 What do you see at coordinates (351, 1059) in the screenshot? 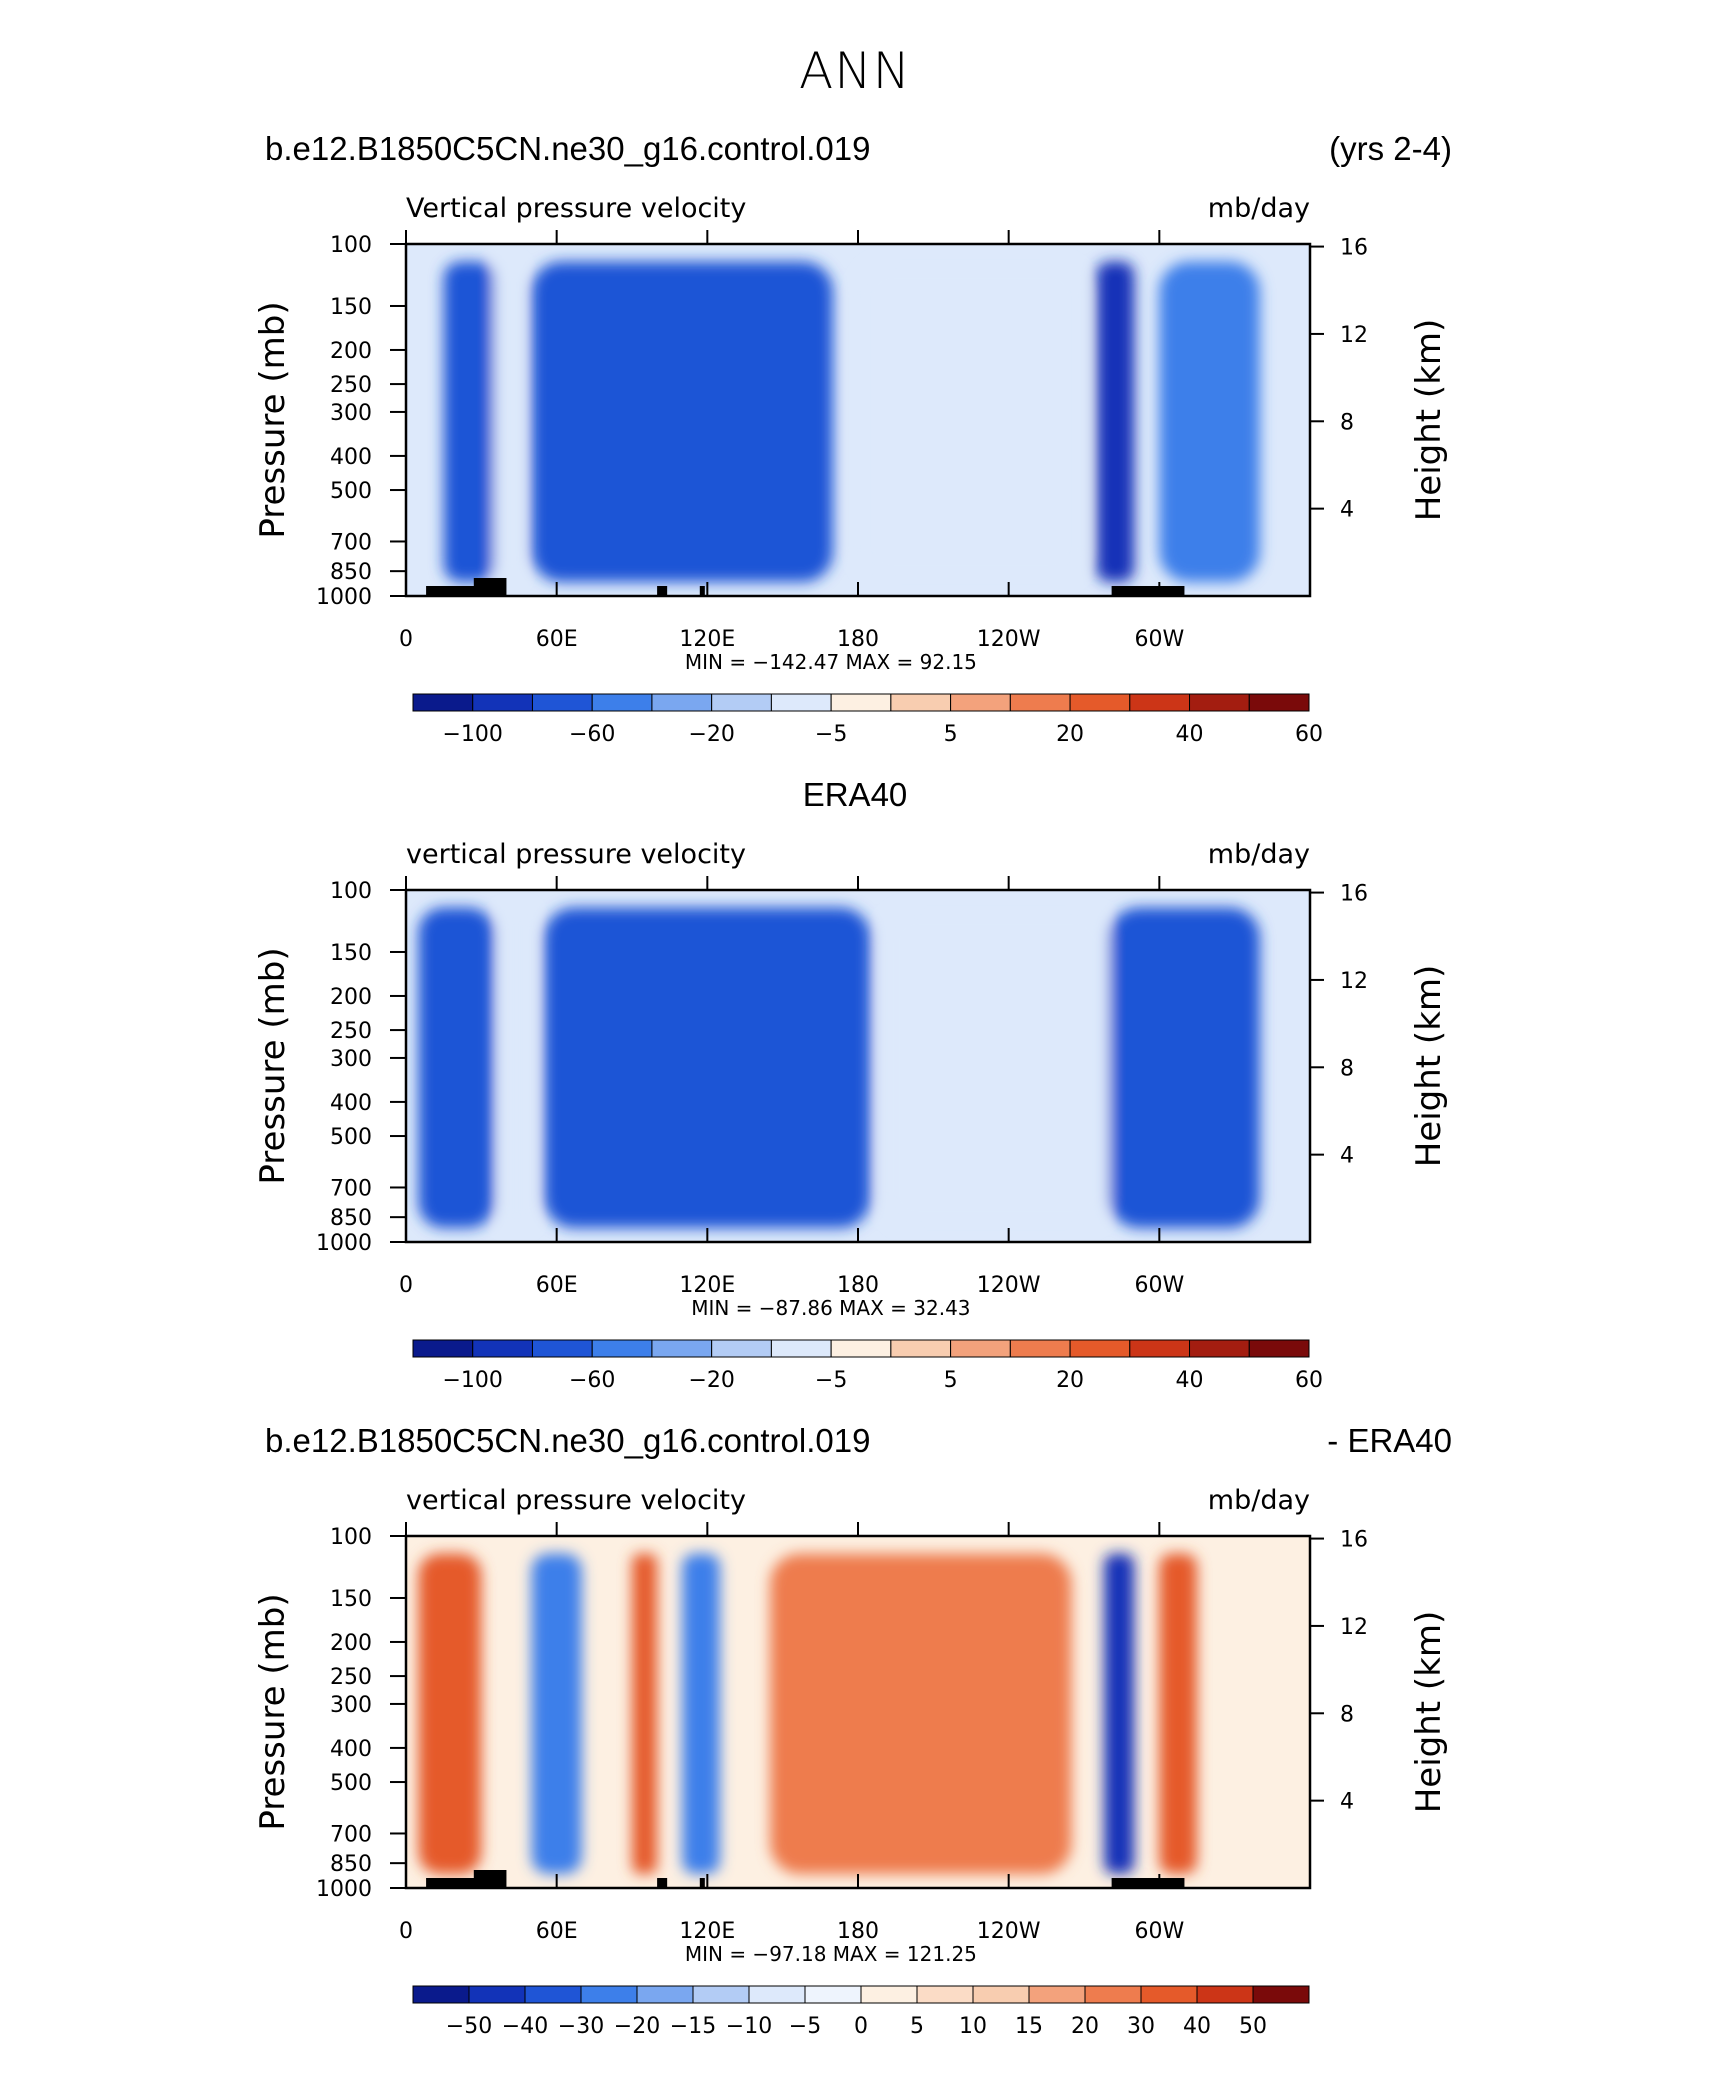
I see `y-tick-label: 300` at bounding box center [351, 1059].